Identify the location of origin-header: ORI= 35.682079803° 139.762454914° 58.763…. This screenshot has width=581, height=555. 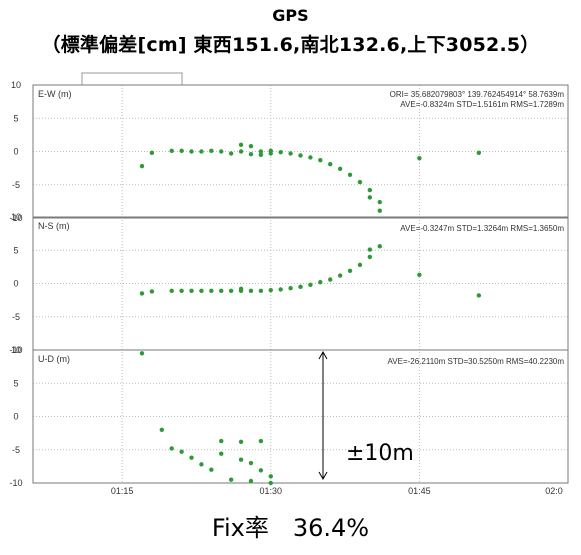
(477, 94).